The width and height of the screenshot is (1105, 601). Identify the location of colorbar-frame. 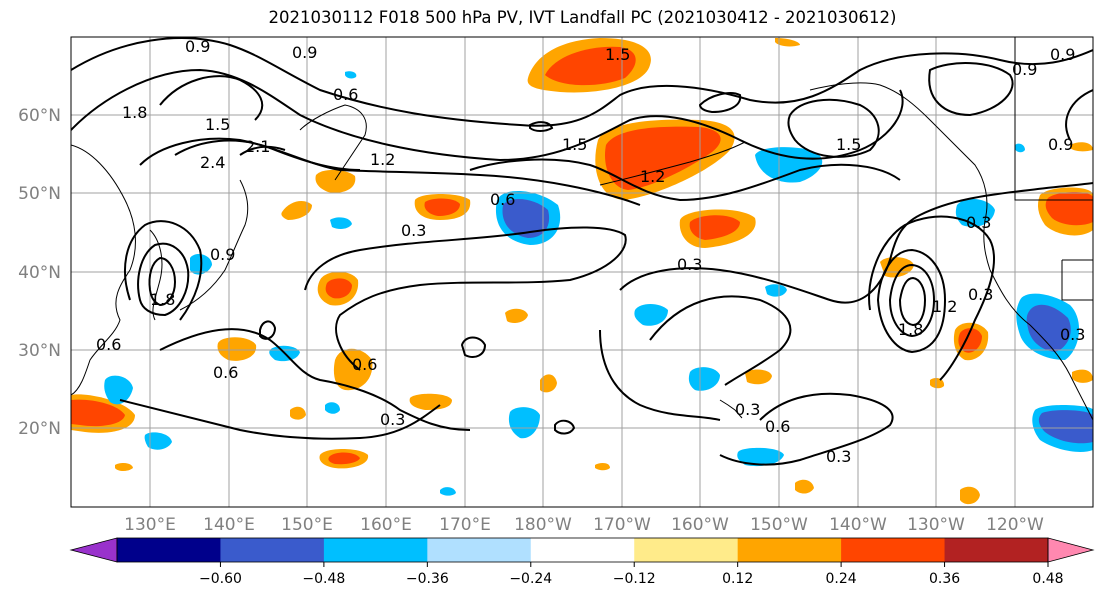
(582, 550).